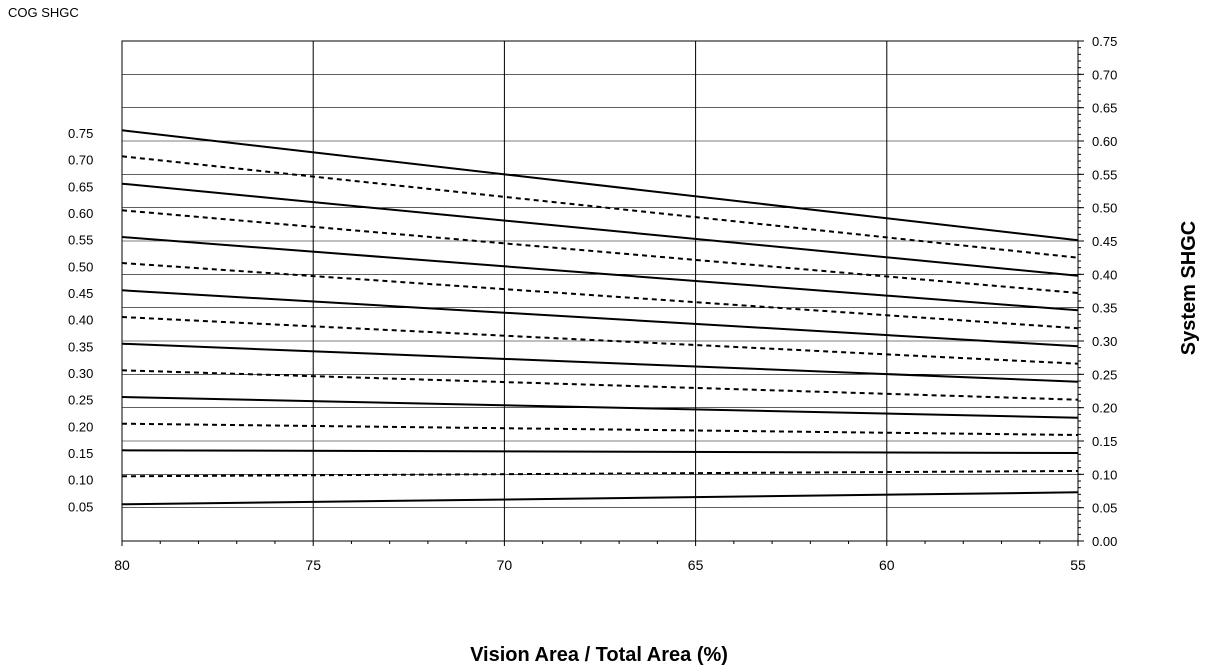 This screenshot has height=669, width=1209. Describe the element at coordinates (505, 565) in the screenshot. I see `x-tick-label: 70` at that location.